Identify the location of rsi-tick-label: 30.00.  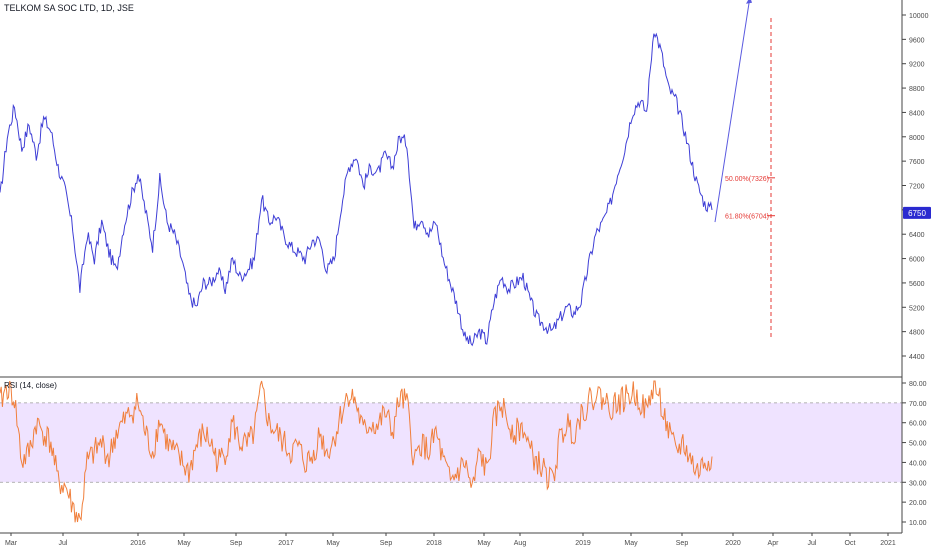
(918, 483).